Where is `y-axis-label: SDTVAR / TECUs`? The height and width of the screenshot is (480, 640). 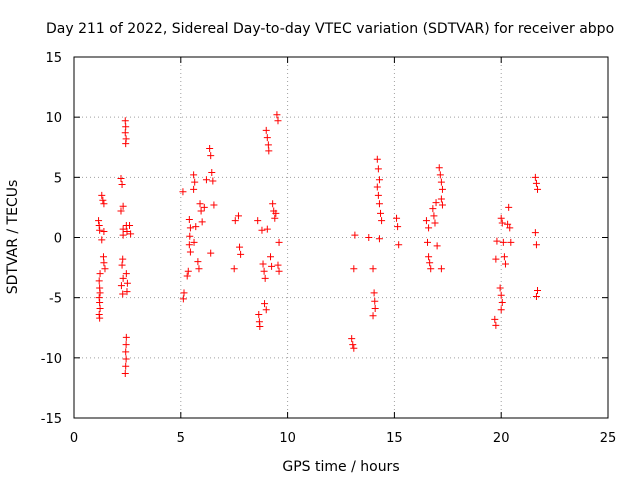 y-axis-label: SDTVAR / TECUs is located at coordinates (13, 237).